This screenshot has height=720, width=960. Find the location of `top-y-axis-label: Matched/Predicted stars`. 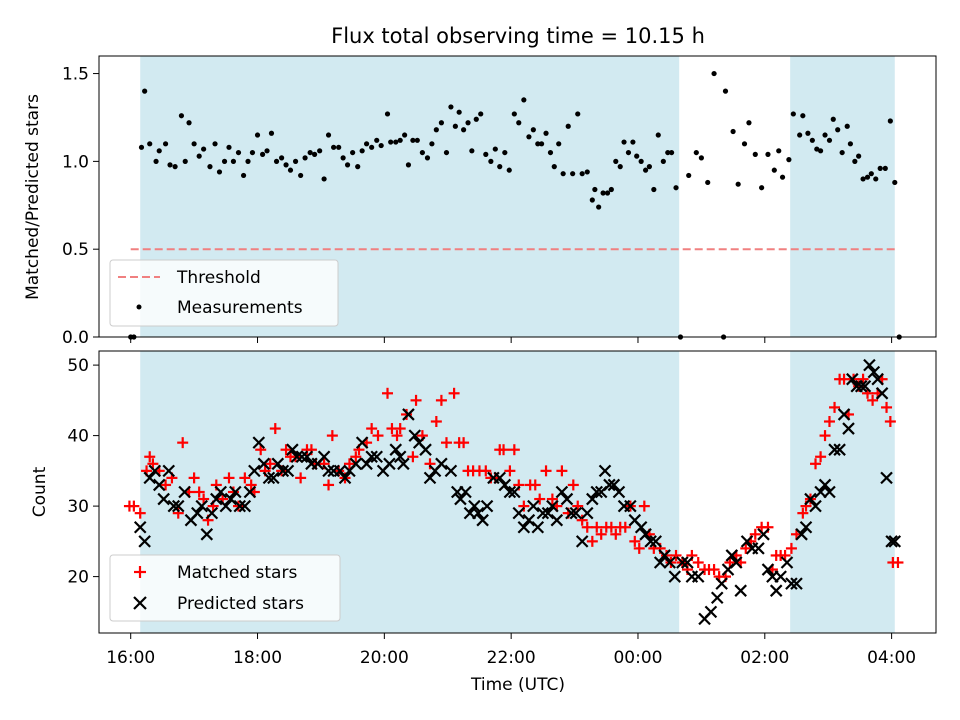

top-y-axis-label: Matched/Predicted stars is located at coordinates (33, 197).